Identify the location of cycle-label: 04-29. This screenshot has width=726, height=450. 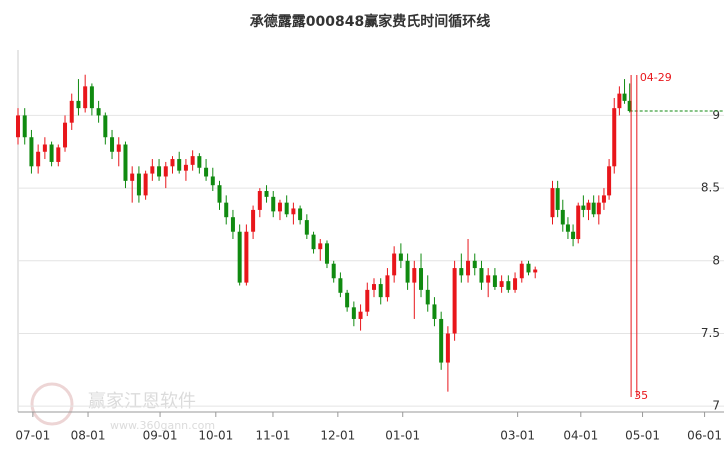
(656, 77).